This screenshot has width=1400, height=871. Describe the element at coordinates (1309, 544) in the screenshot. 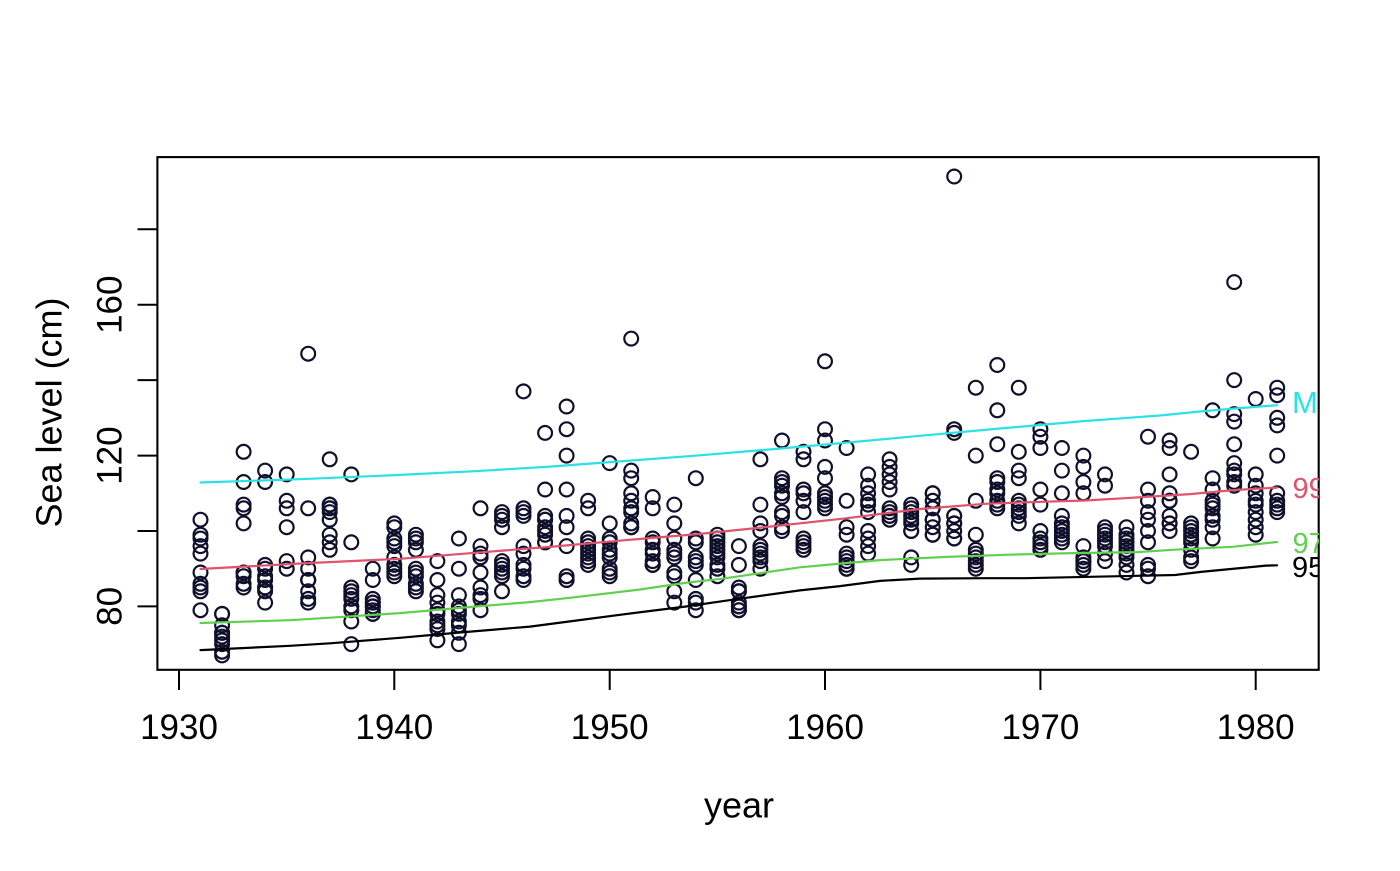

I see `svg-text: 97` at that location.